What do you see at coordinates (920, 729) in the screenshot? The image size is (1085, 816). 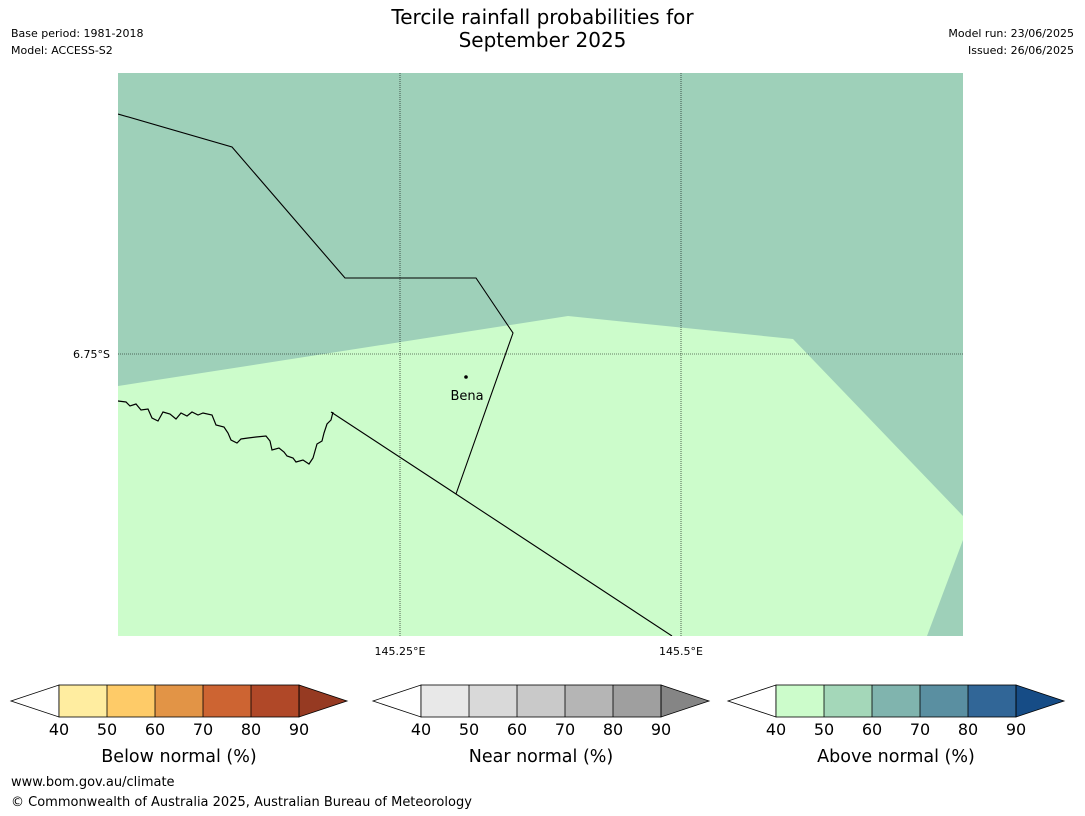 I see `colorbar-above-tick-70: 70` at bounding box center [920, 729].